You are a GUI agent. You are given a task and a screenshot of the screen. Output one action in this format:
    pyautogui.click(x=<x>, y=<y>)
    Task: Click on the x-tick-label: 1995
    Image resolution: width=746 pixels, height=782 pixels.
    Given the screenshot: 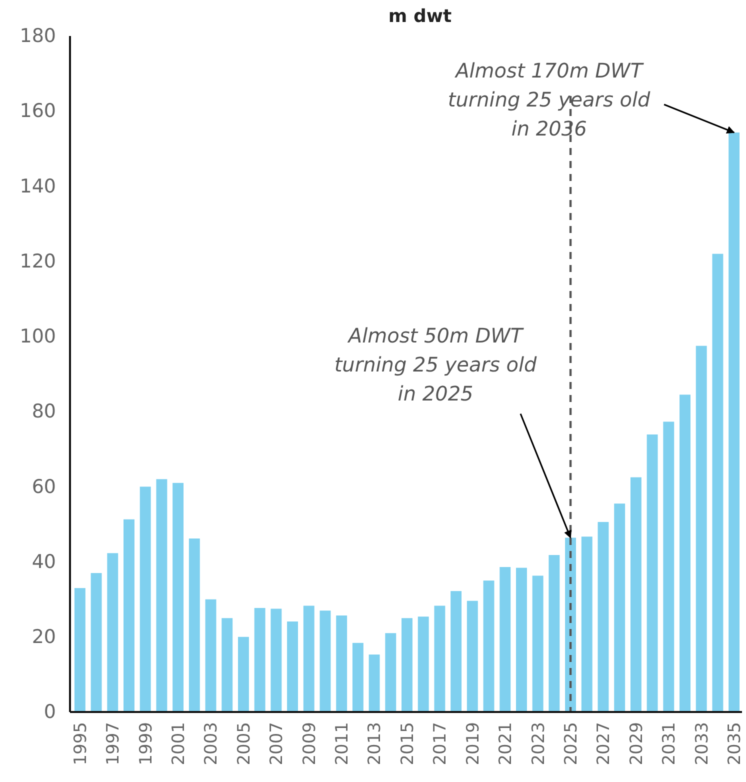 What is the action you would take?
    pyautogui.click(x=80, y=744)
    